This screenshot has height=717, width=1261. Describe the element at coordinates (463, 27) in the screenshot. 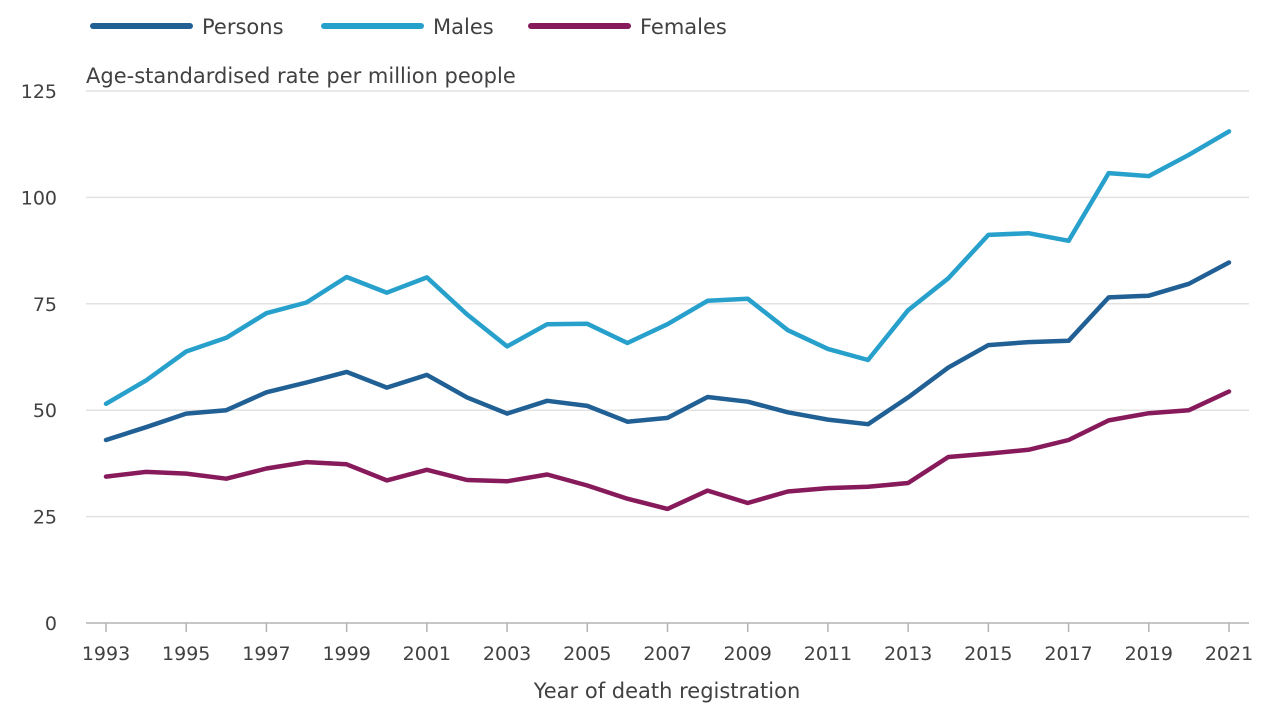

I see `legend-label-males: Males` at that location.